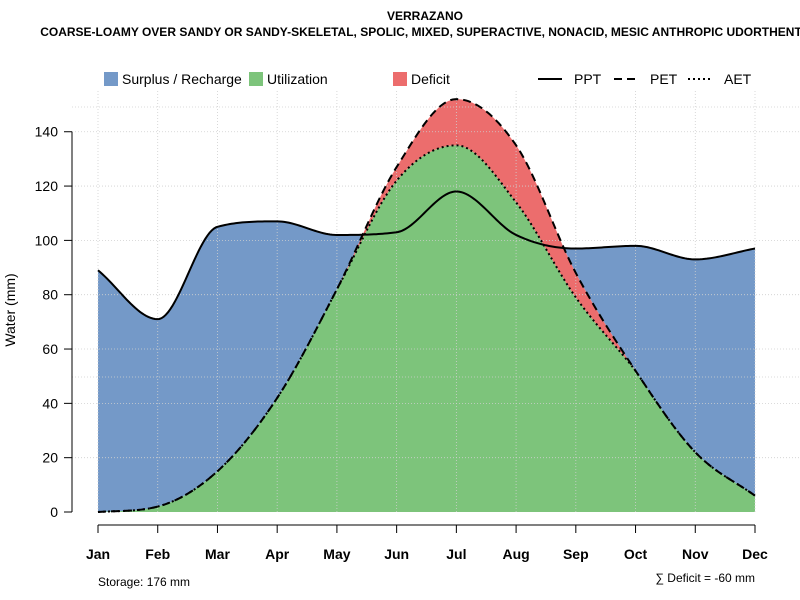 The image size is (800, 600). I want to click on x-tick-label: Apr, so click(277, 554).